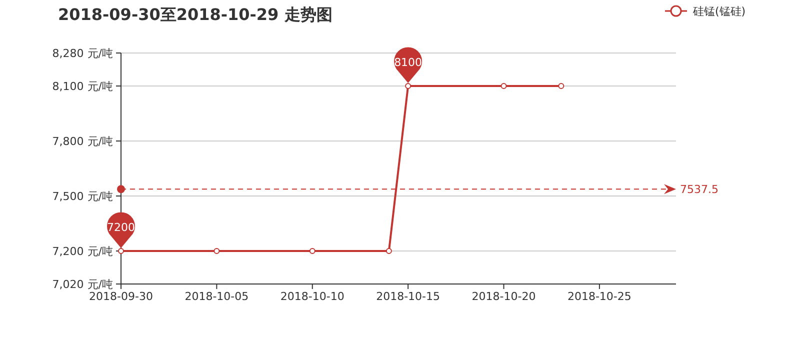 This screenshot has width=798, height=337. Describe the element at coordinates (216, 296) in the screenshot. I see `x-tick-label: 2018-10-05` at that location.